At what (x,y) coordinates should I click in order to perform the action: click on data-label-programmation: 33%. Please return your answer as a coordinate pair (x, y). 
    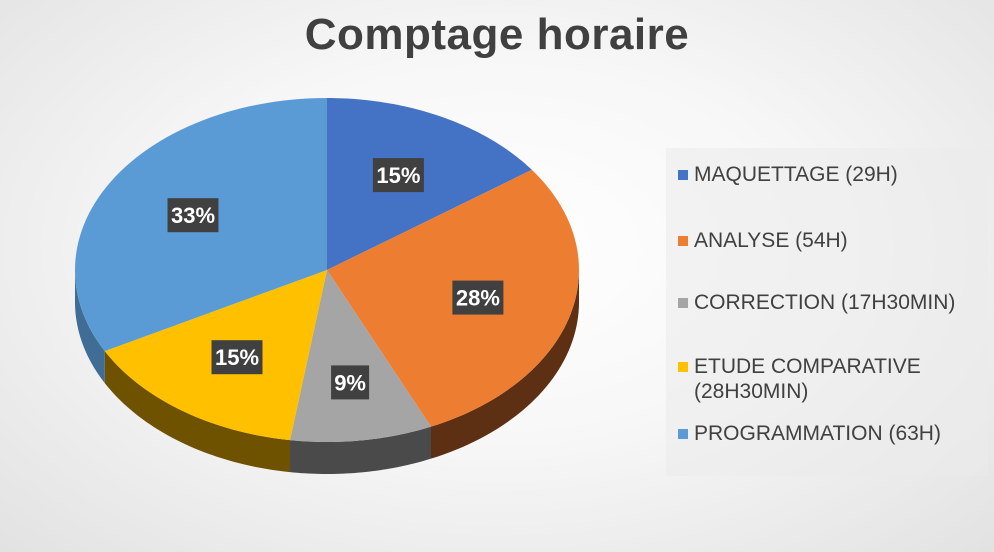
    Looking at the image, I should click on (193, 215).